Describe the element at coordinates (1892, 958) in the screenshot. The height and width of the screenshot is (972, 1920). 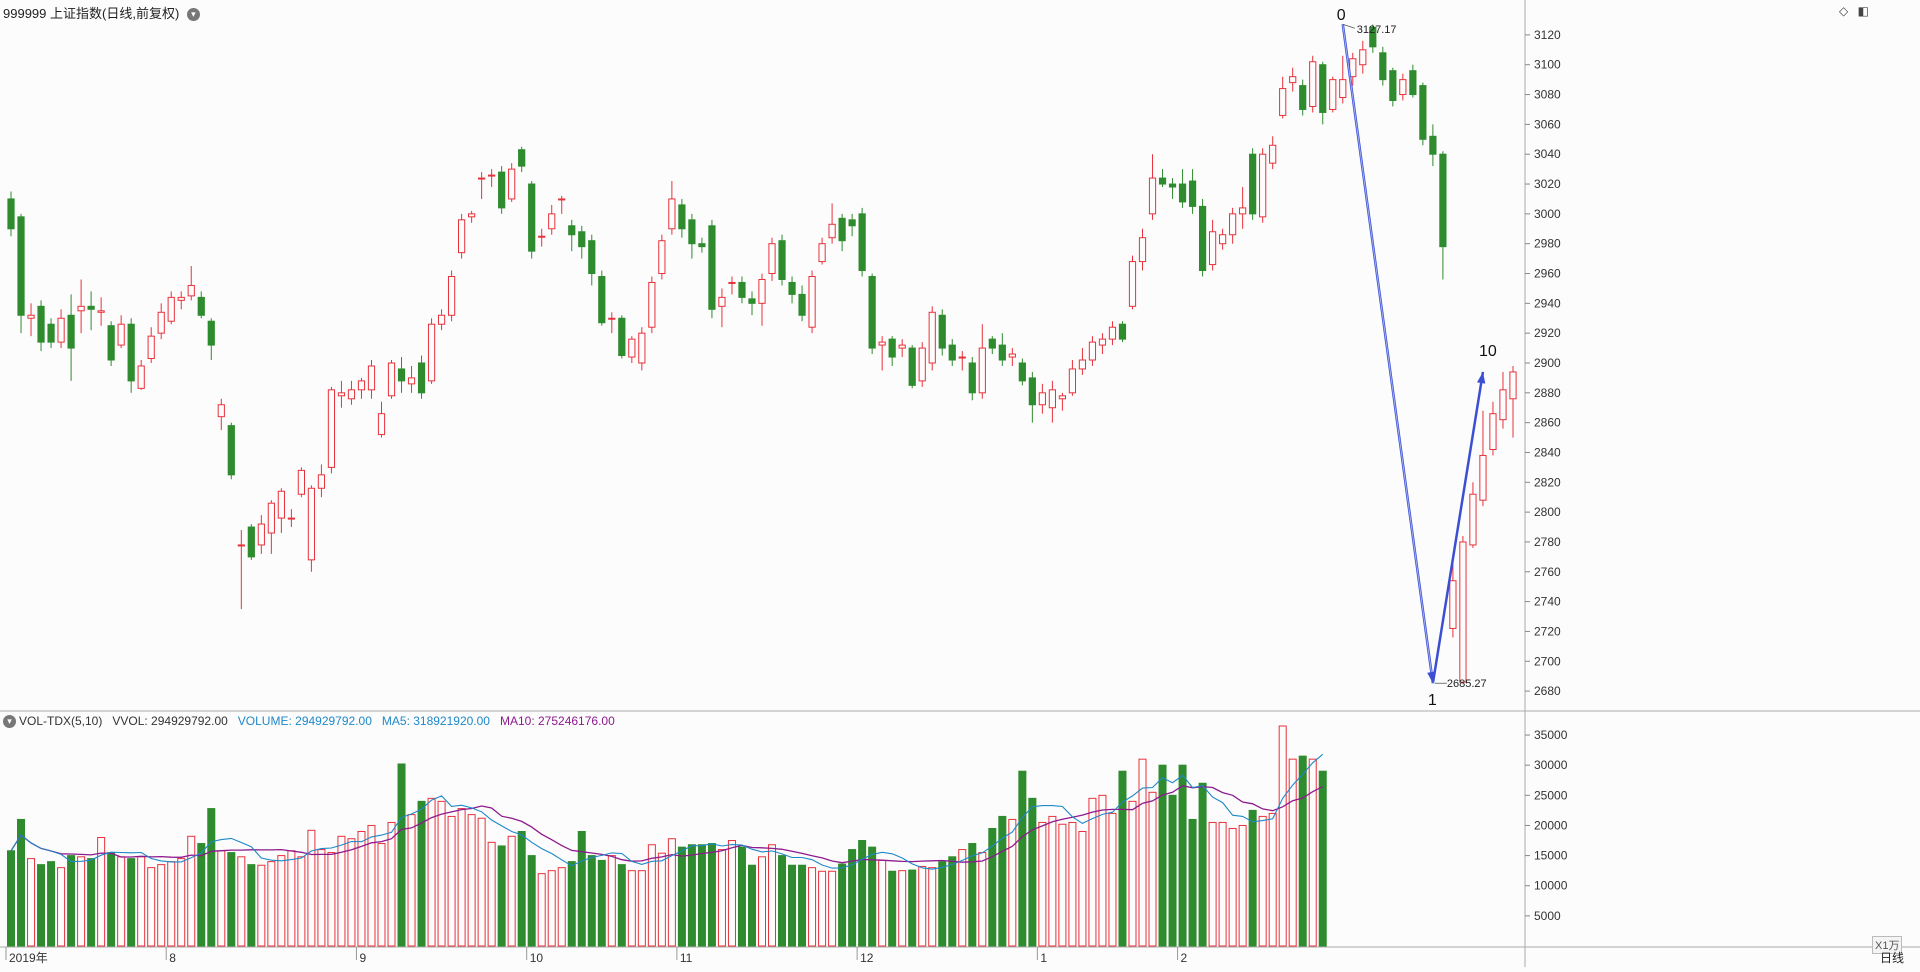
I see `period-label: 日线` at that location.